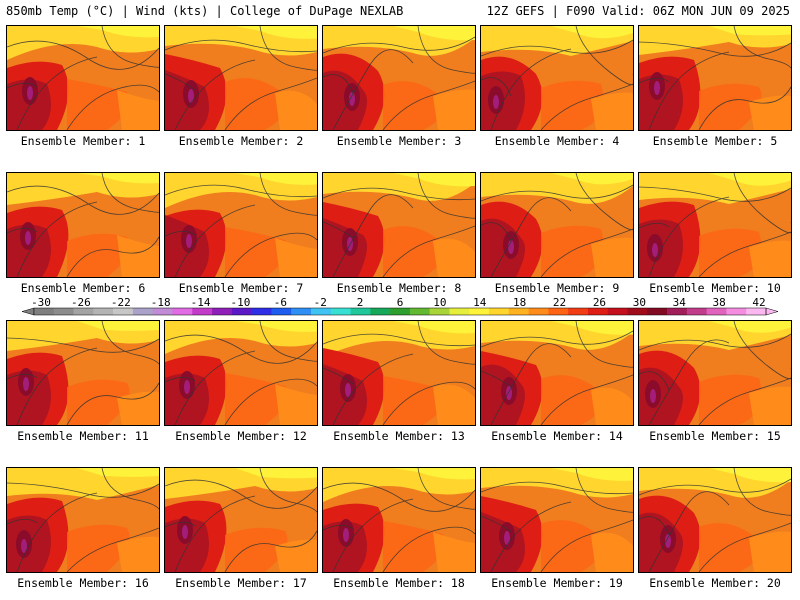  Describe the element at coordinates (121, 303) in the screenshot. I see `colorbar-tick-label: -22` at that location.